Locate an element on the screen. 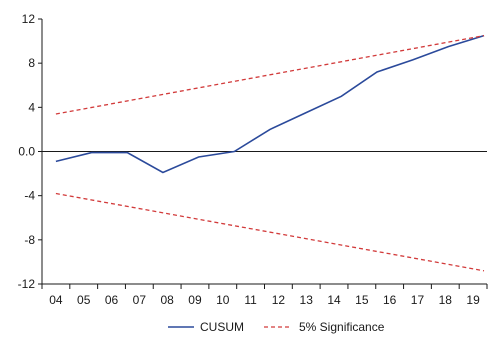  x-tick-label: 18 is located at coordinates (446, 300).